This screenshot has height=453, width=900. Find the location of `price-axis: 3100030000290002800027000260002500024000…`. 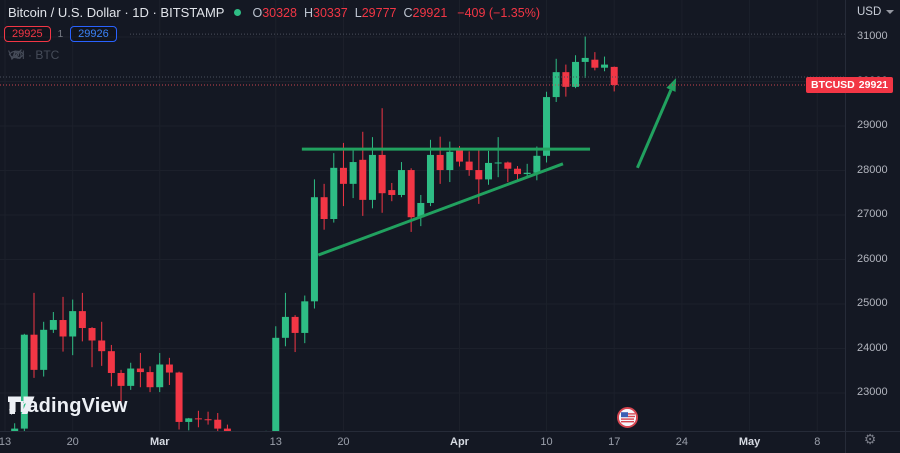

price-axis: 3100030000290002800027000260002500024000… is located at coordinates (873, 215).